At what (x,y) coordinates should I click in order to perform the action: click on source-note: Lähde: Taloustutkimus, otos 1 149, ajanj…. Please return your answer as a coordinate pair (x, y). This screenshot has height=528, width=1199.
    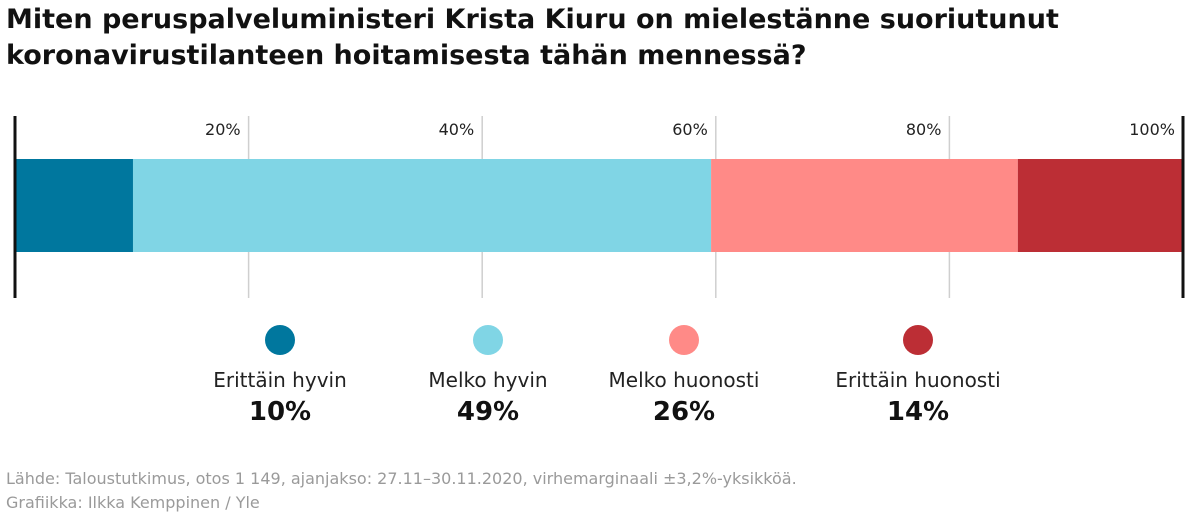
    Looking at the image, I should click on (401, 478).